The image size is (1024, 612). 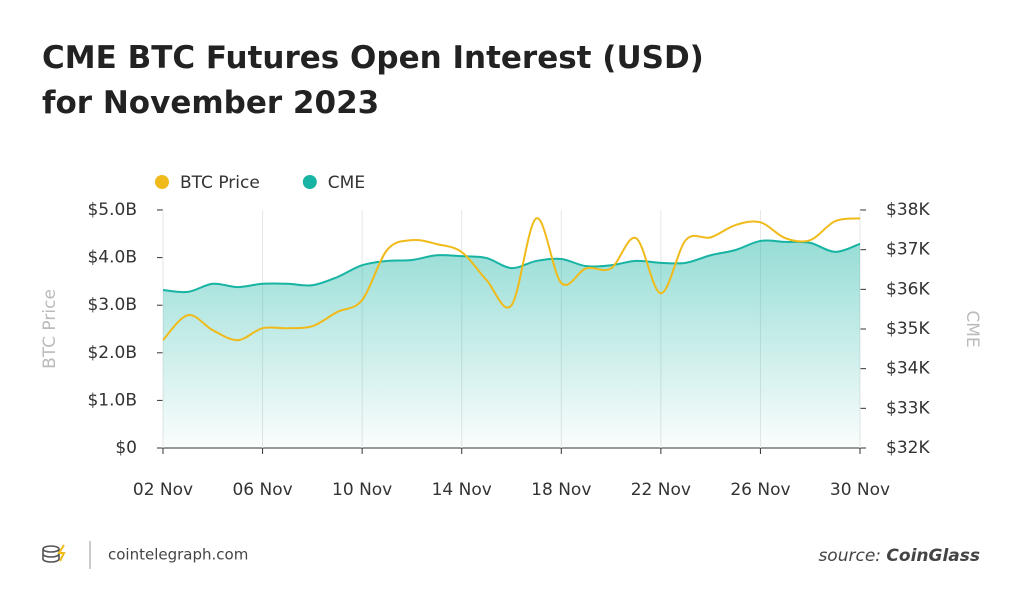 What do you see at coordinates (362, 490) in the screenshot?
I see `x-tick-label: 10 Nov` at bounding box center [362, 490].